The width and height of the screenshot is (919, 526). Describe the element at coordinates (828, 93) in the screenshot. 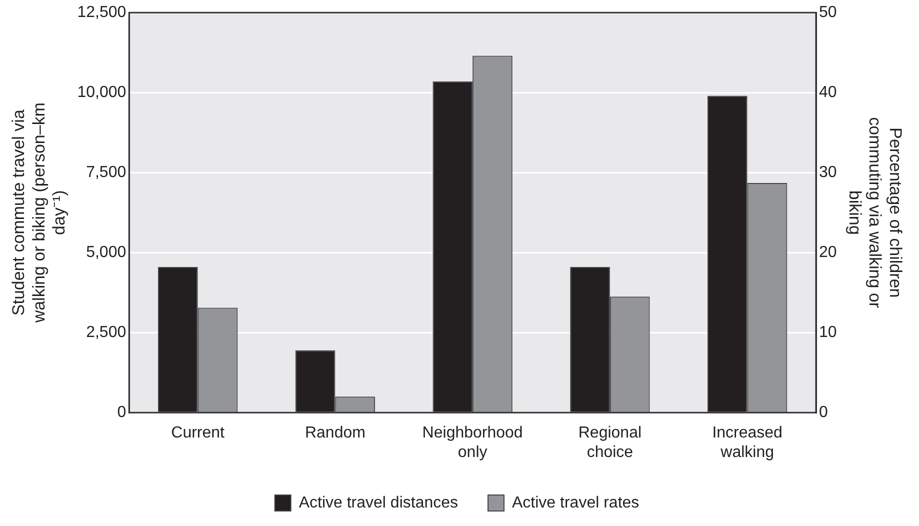

I see `y2-tick-label: 40` at that location.